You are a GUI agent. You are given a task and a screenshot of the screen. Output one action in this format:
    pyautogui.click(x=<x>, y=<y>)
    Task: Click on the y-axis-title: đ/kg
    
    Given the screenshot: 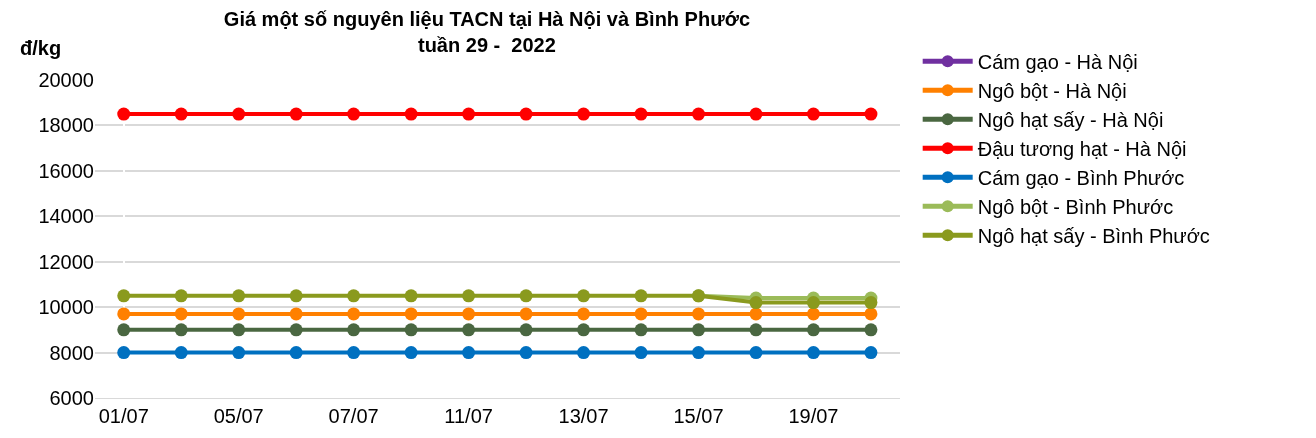 What is the action you would take?
    pyautogui.click(x=41, y=48)
    